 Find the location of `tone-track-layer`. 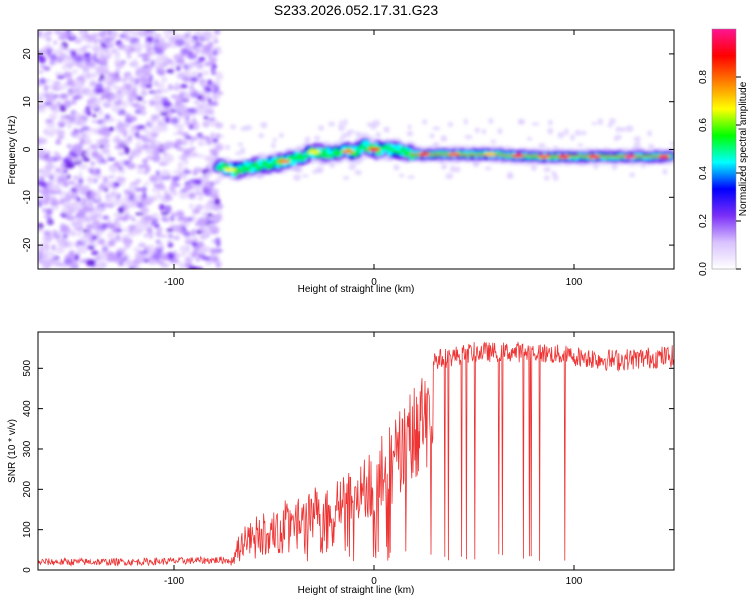

tone-track-layer is located at coordinates (442, 157).